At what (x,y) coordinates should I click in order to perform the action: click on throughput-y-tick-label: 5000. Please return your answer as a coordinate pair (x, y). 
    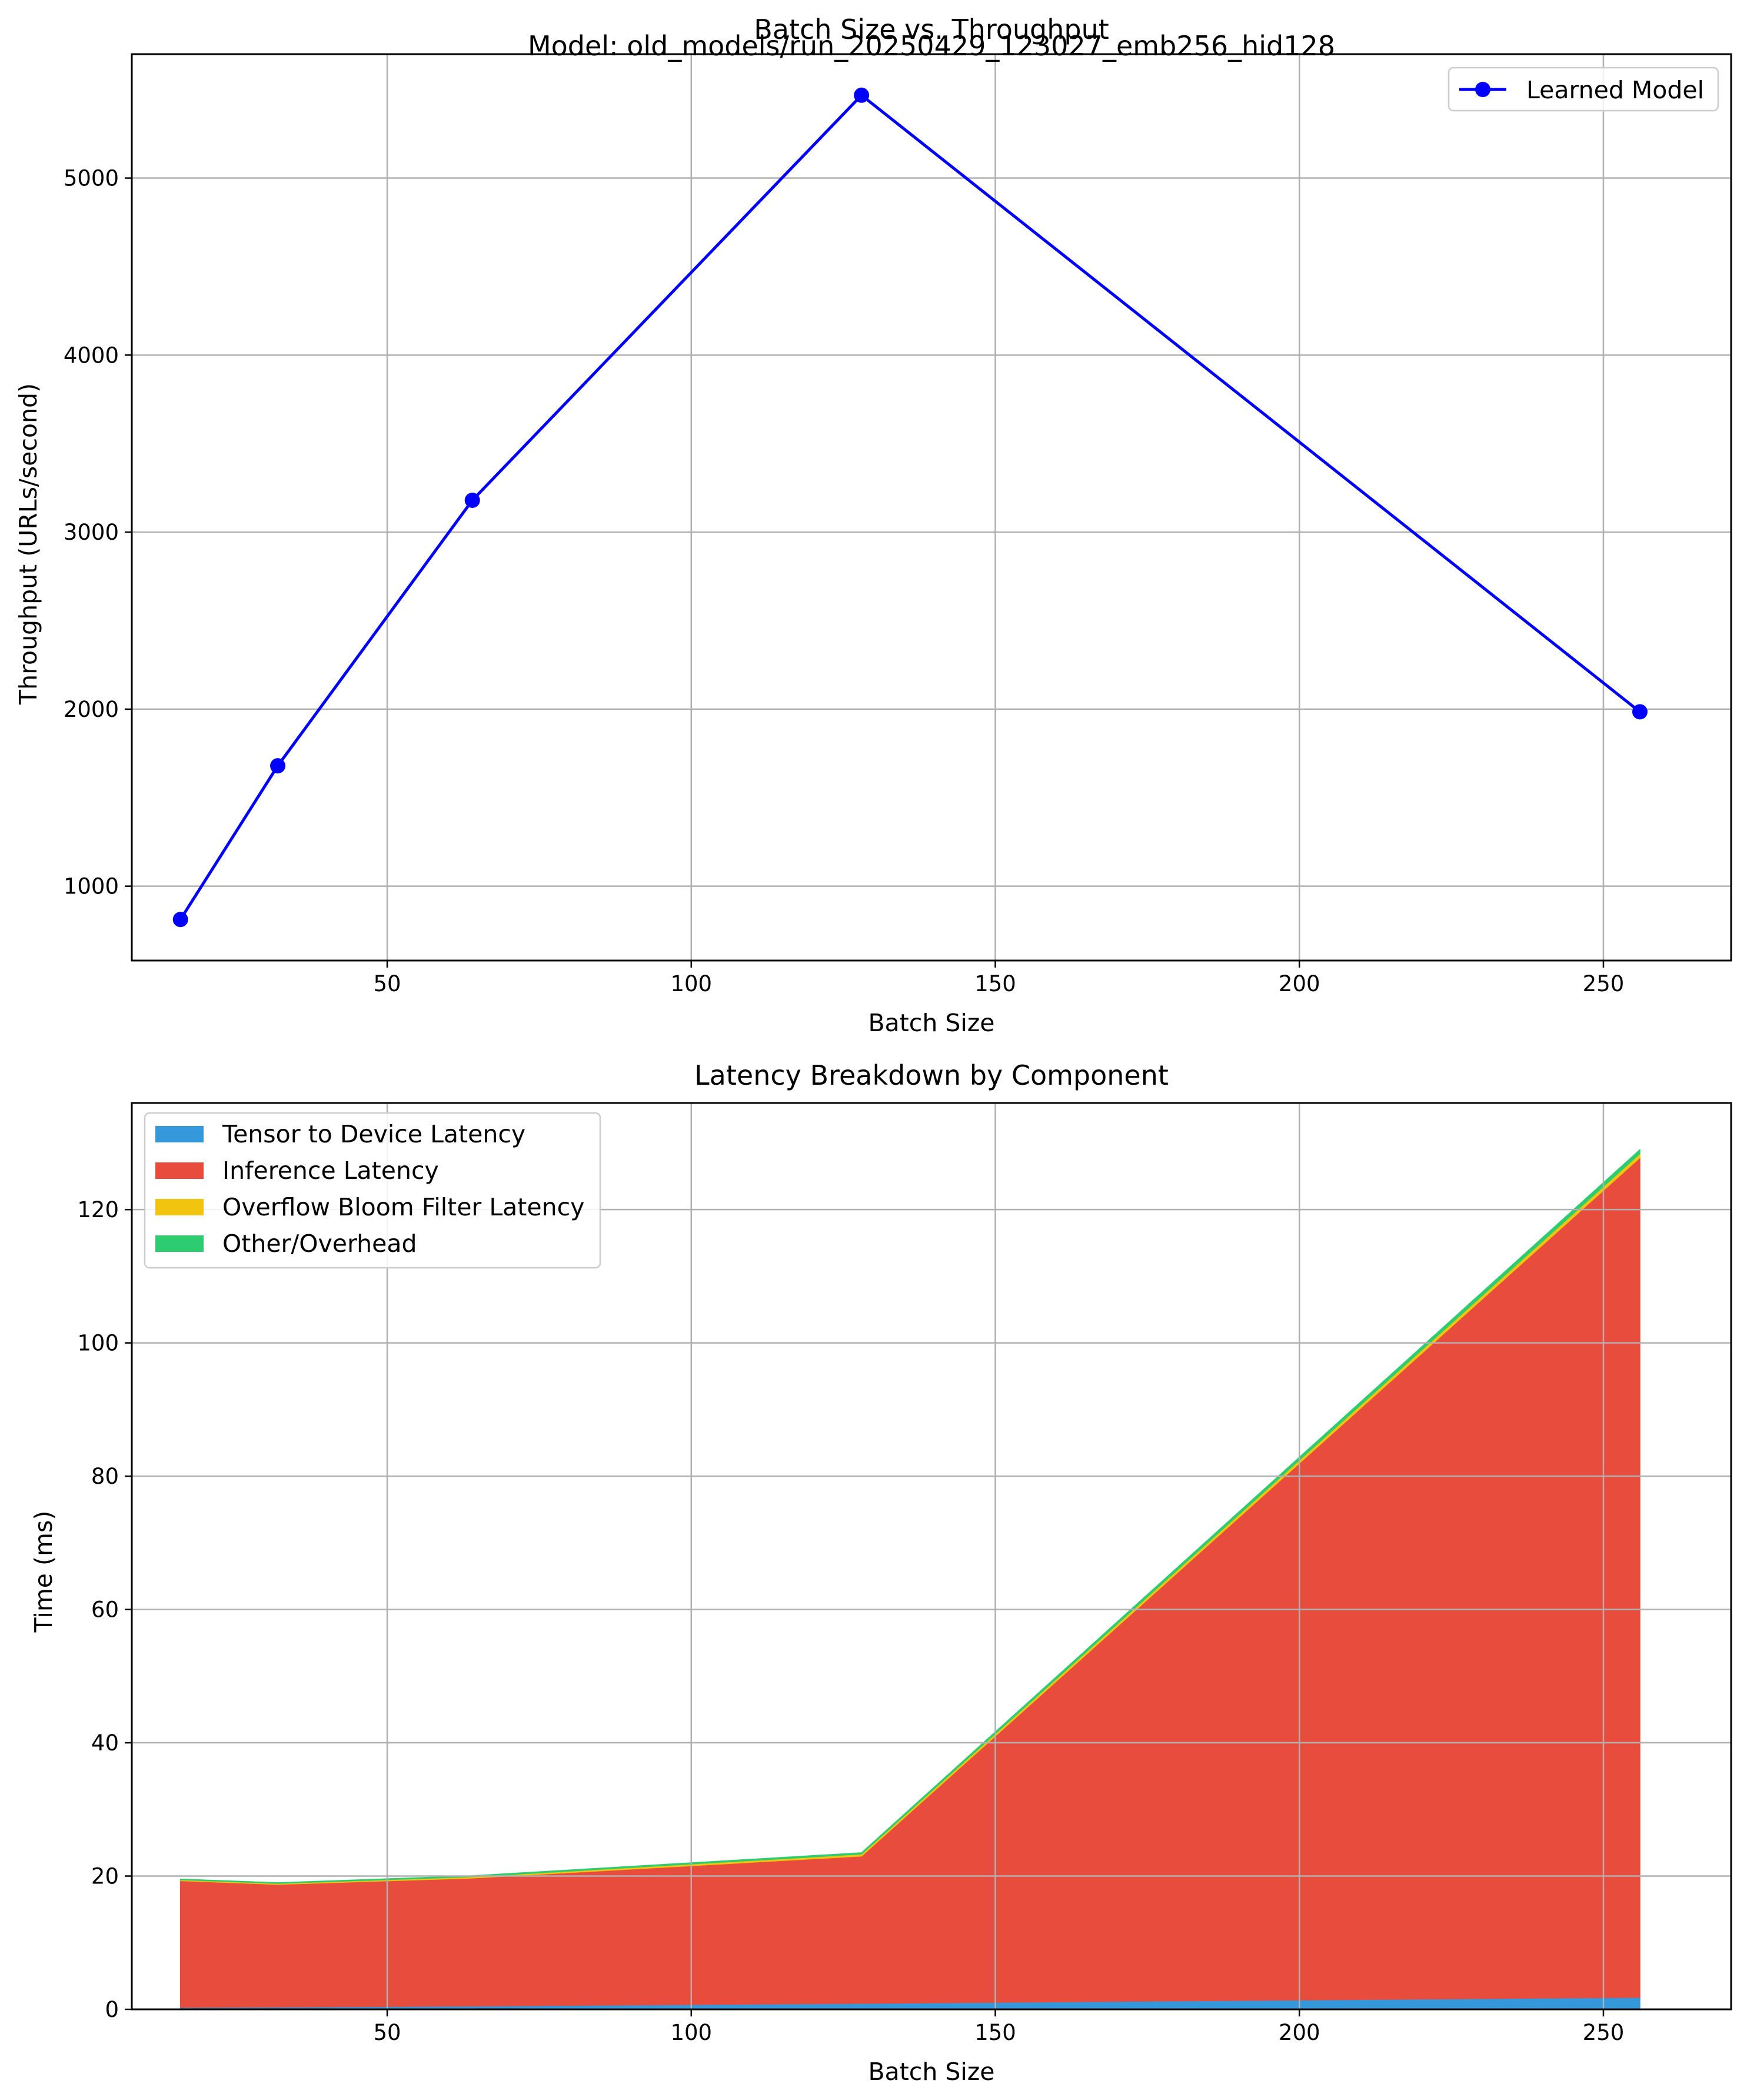
    Looking at the image, I should click on (91, 178).